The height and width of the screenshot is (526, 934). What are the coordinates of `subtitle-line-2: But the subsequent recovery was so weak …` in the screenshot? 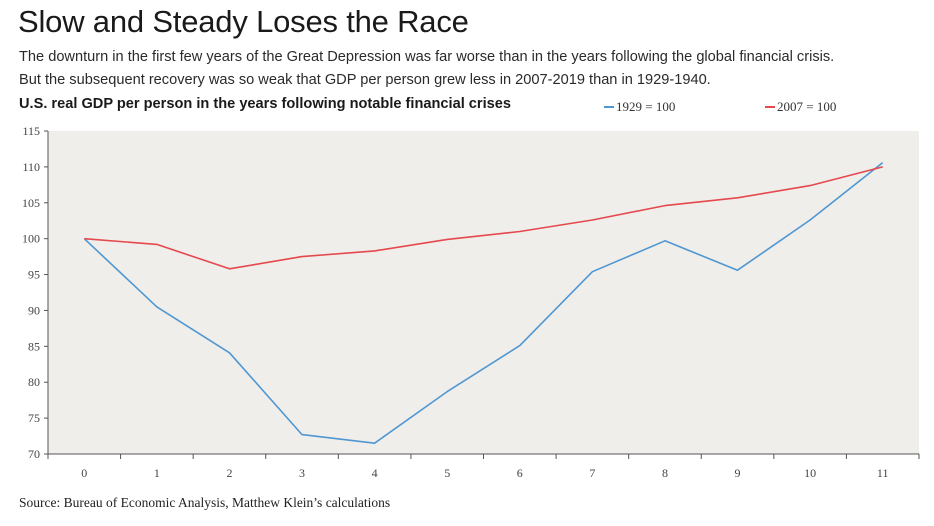 It's located at (365, 80).